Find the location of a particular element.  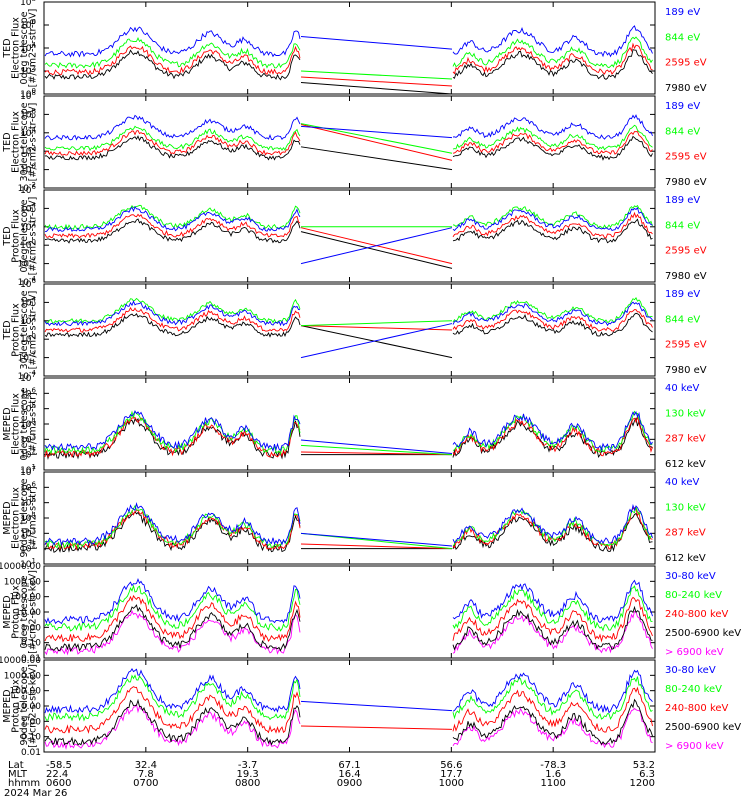

y-axis-label: Electron Flux is located at coordinates (16, 48).